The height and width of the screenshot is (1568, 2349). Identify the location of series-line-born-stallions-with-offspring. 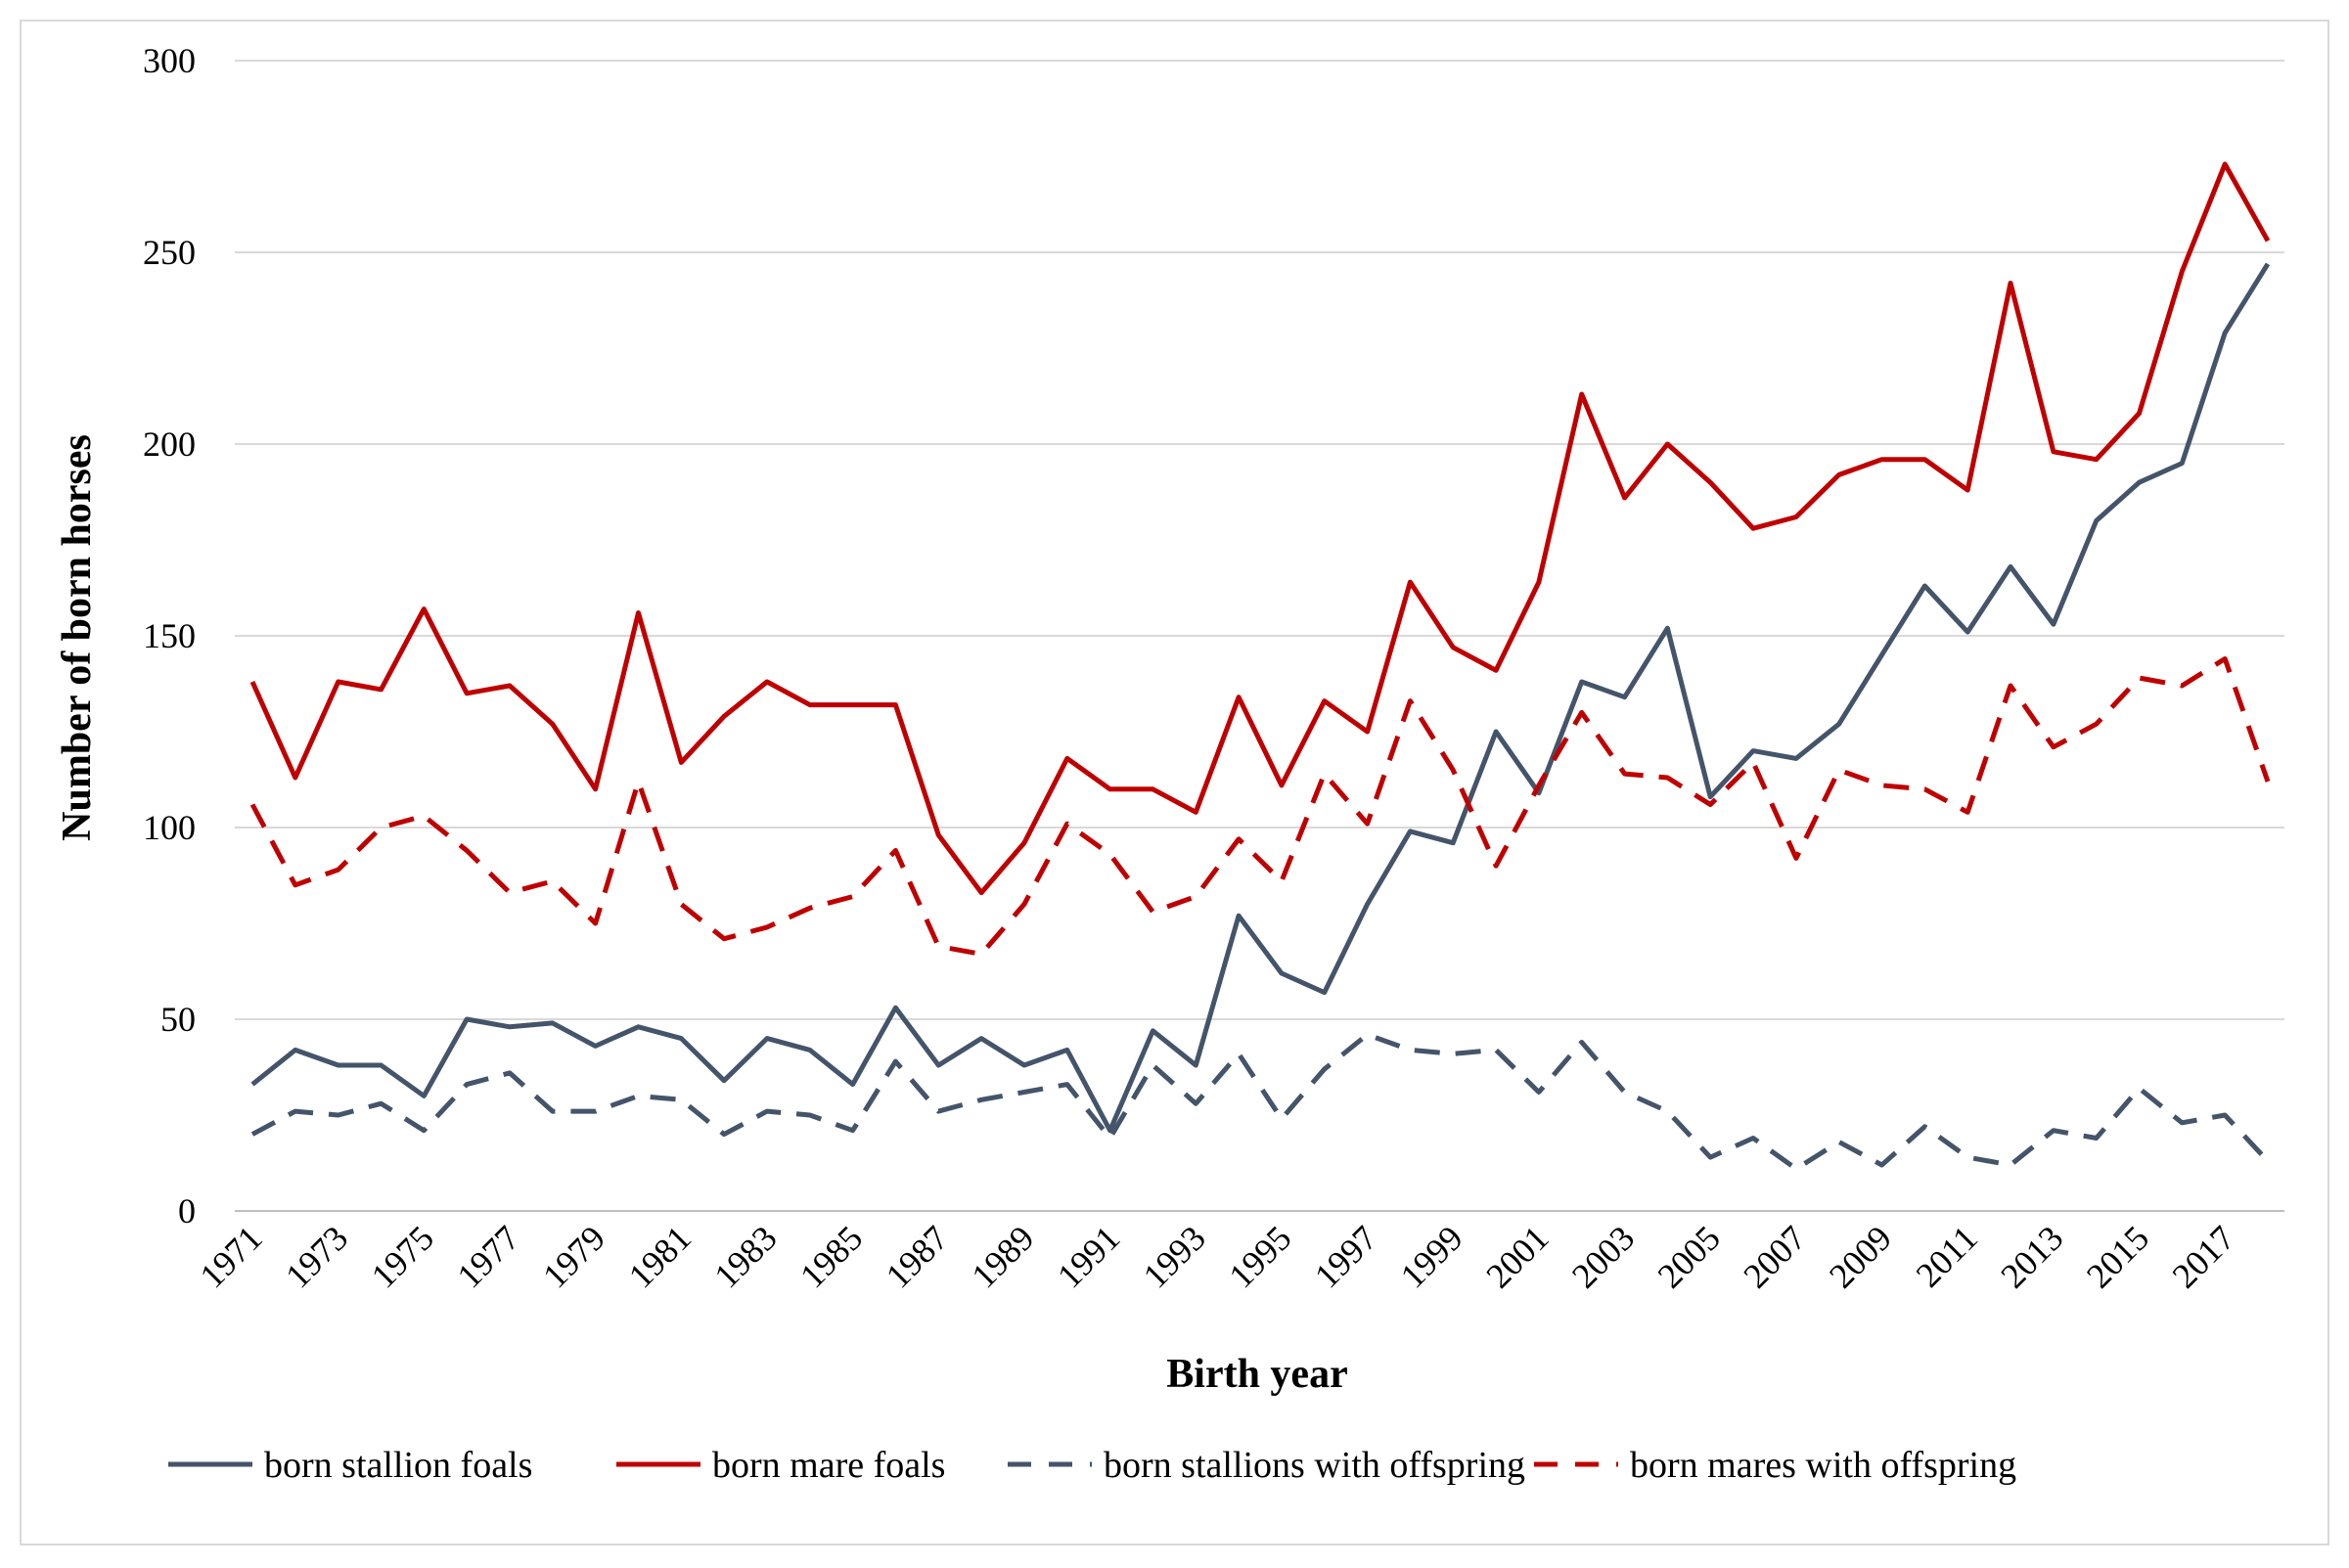
(1260, 1102).